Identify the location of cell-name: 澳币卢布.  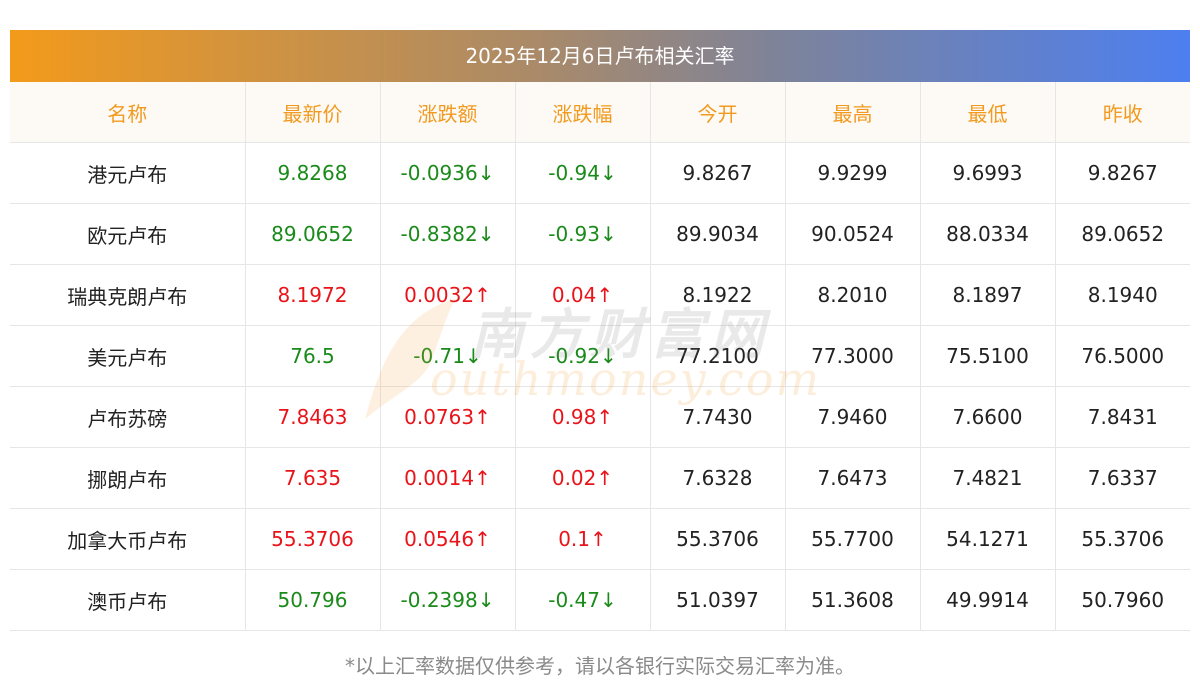
(128, 600).